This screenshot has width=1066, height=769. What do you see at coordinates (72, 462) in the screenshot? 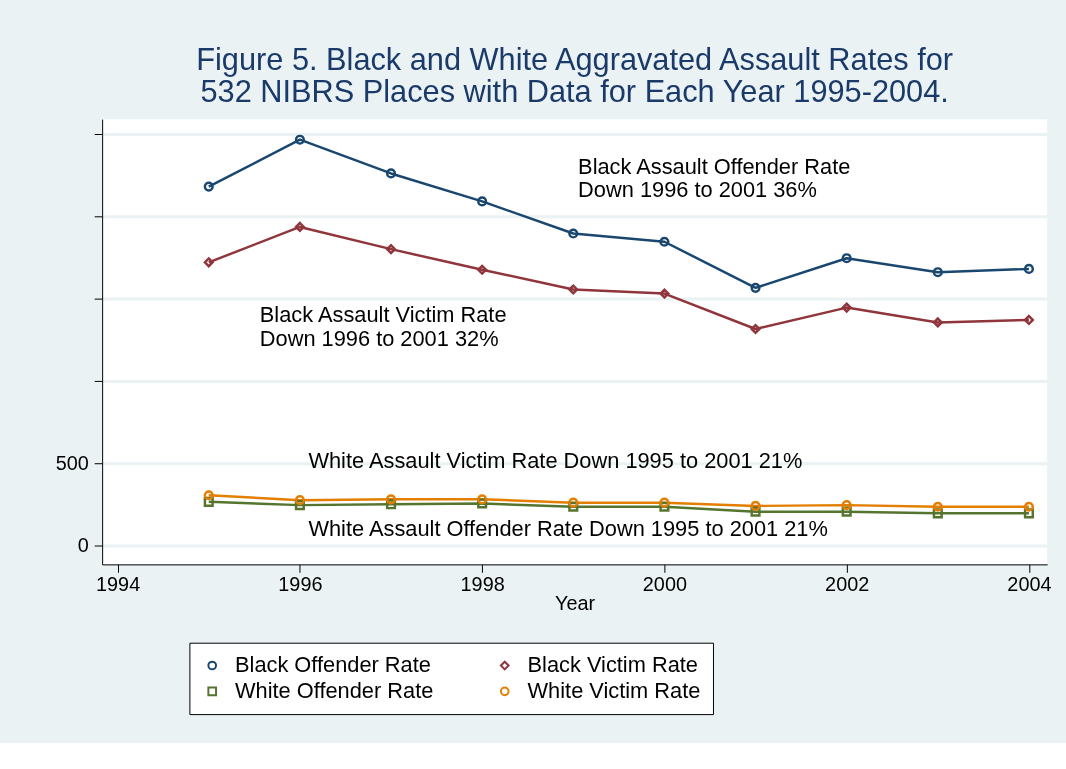
I see `y-tick-label: 500` at bounding box center [72, 462].